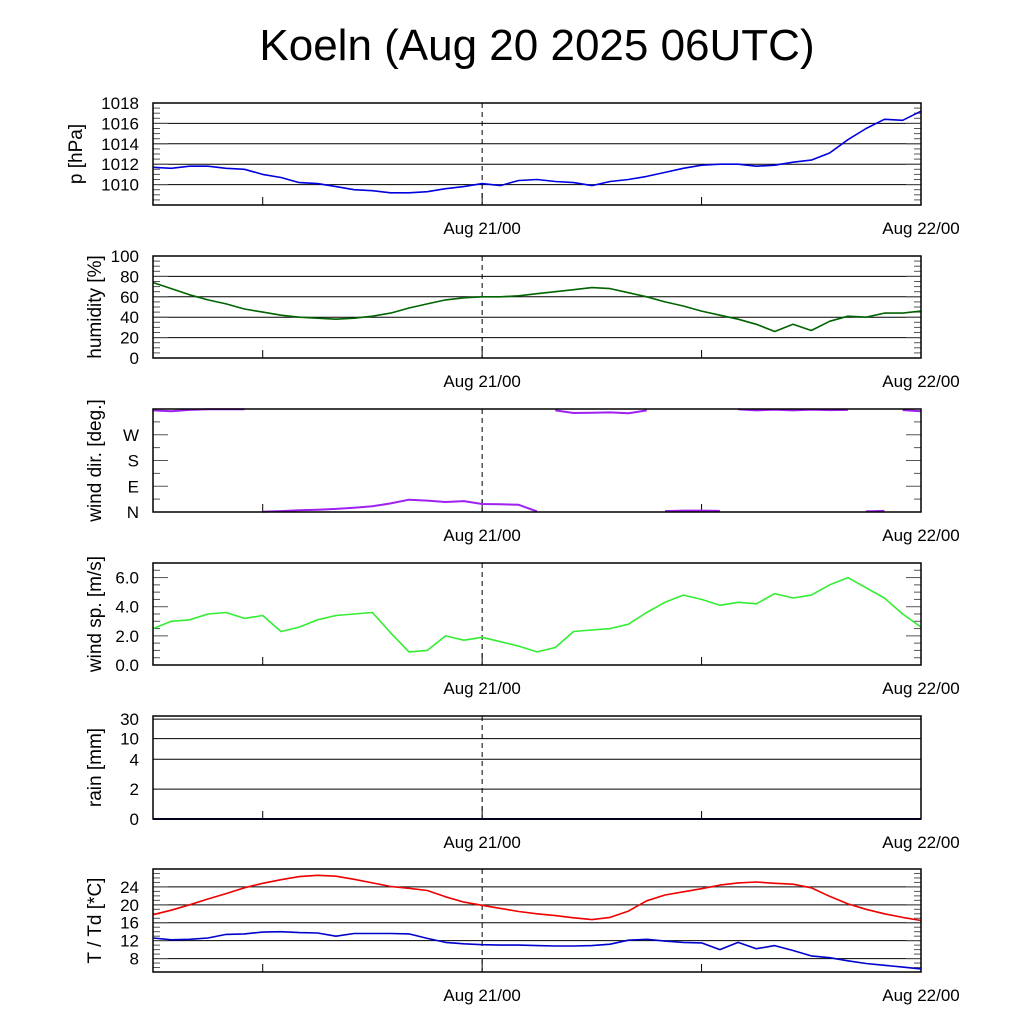  Describe the element at coordinates (921, 842) in the screenshot. I see `rain-xtick-label: Aug 22/00` at that location.